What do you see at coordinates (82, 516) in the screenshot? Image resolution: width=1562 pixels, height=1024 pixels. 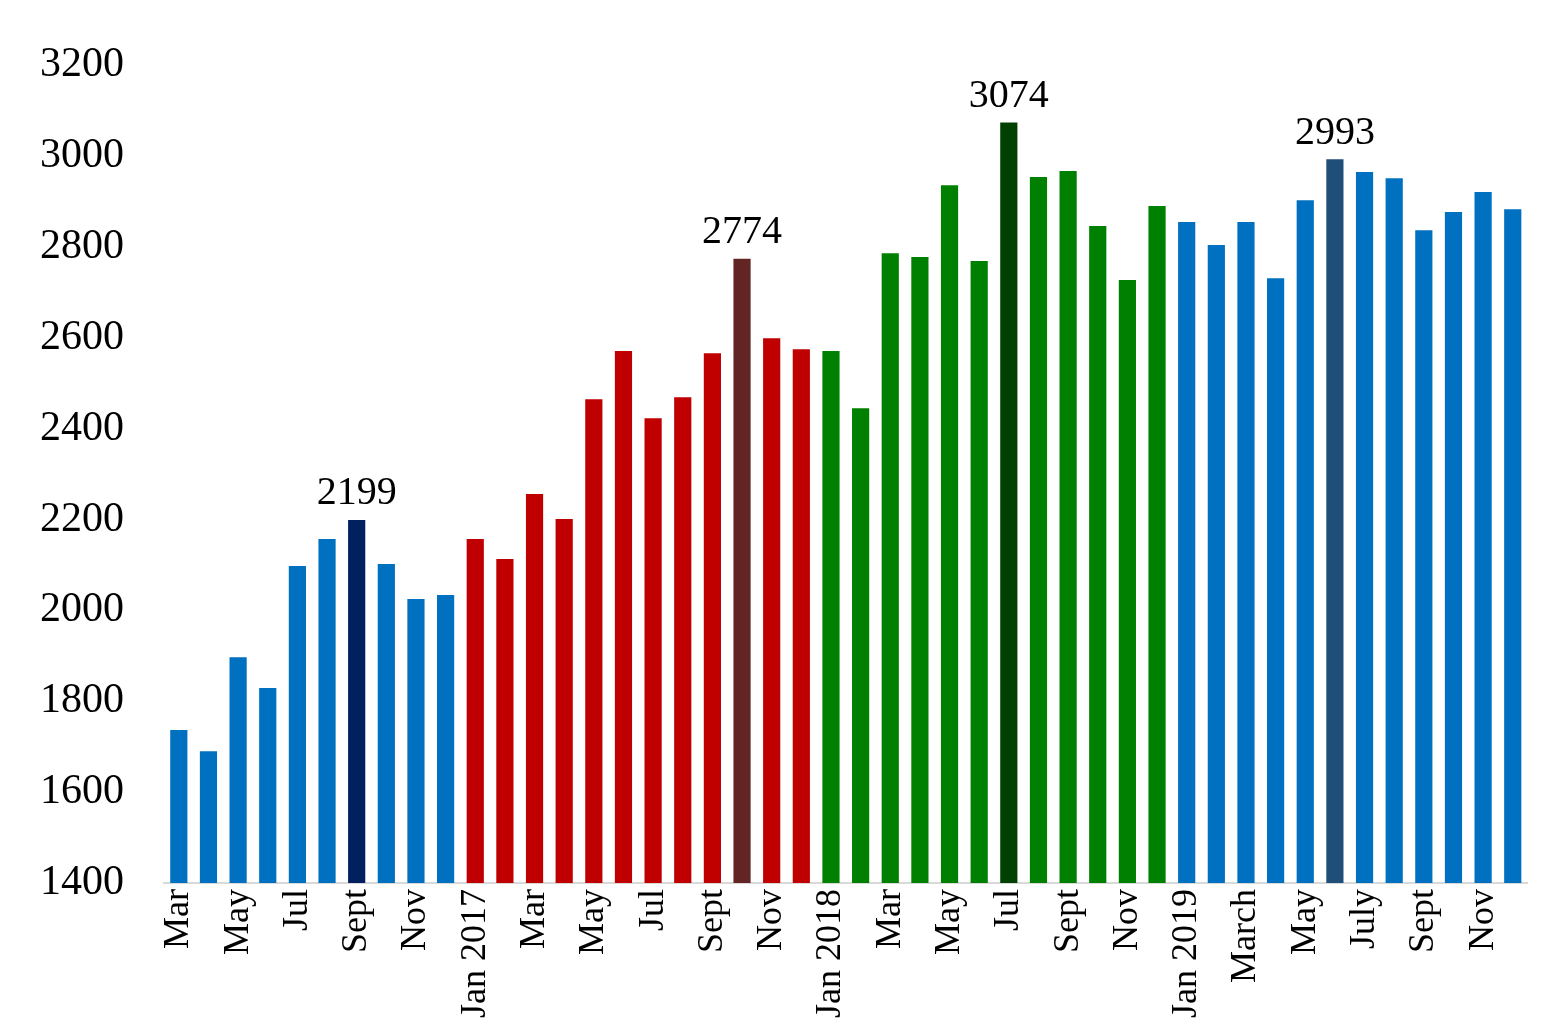 I see `y-tick-label: 2200` at bounding box center [82, 516].